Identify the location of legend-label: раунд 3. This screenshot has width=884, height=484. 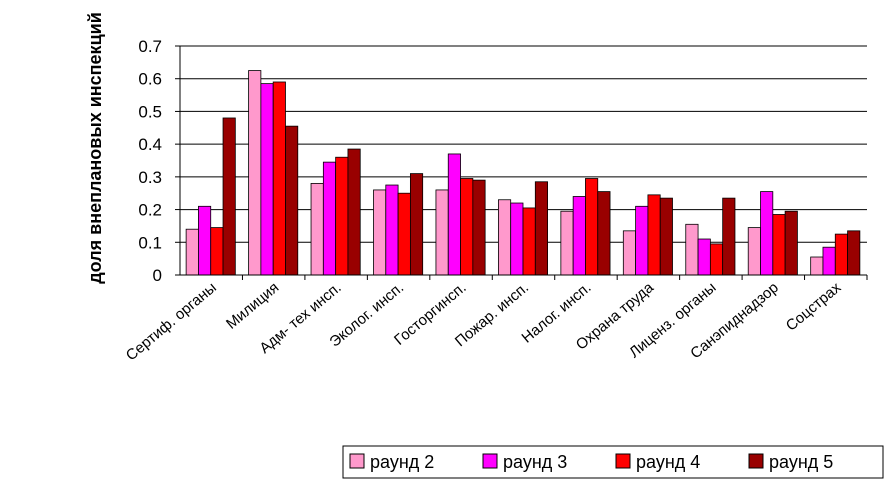
(535, 462).